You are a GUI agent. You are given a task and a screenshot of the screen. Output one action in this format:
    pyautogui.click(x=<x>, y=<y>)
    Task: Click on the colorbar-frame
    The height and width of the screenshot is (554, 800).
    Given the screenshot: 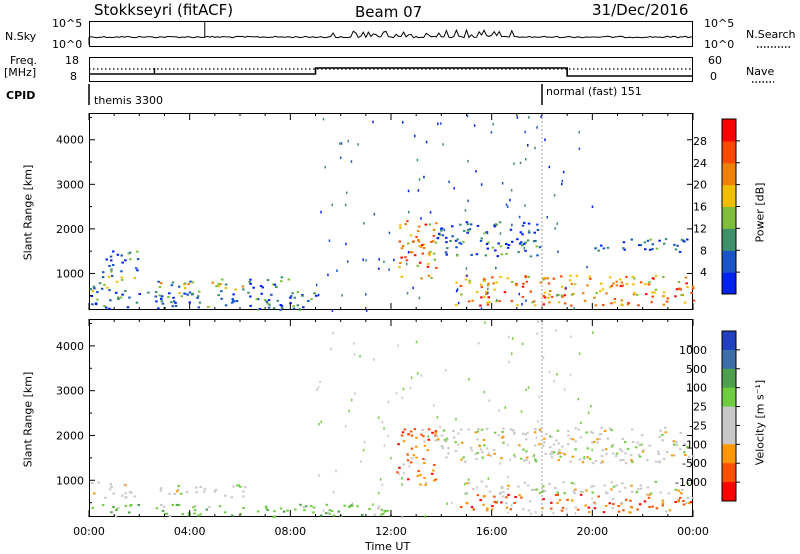 What is the action you would take?
    pyautogui.click(x=729, y=416)
    